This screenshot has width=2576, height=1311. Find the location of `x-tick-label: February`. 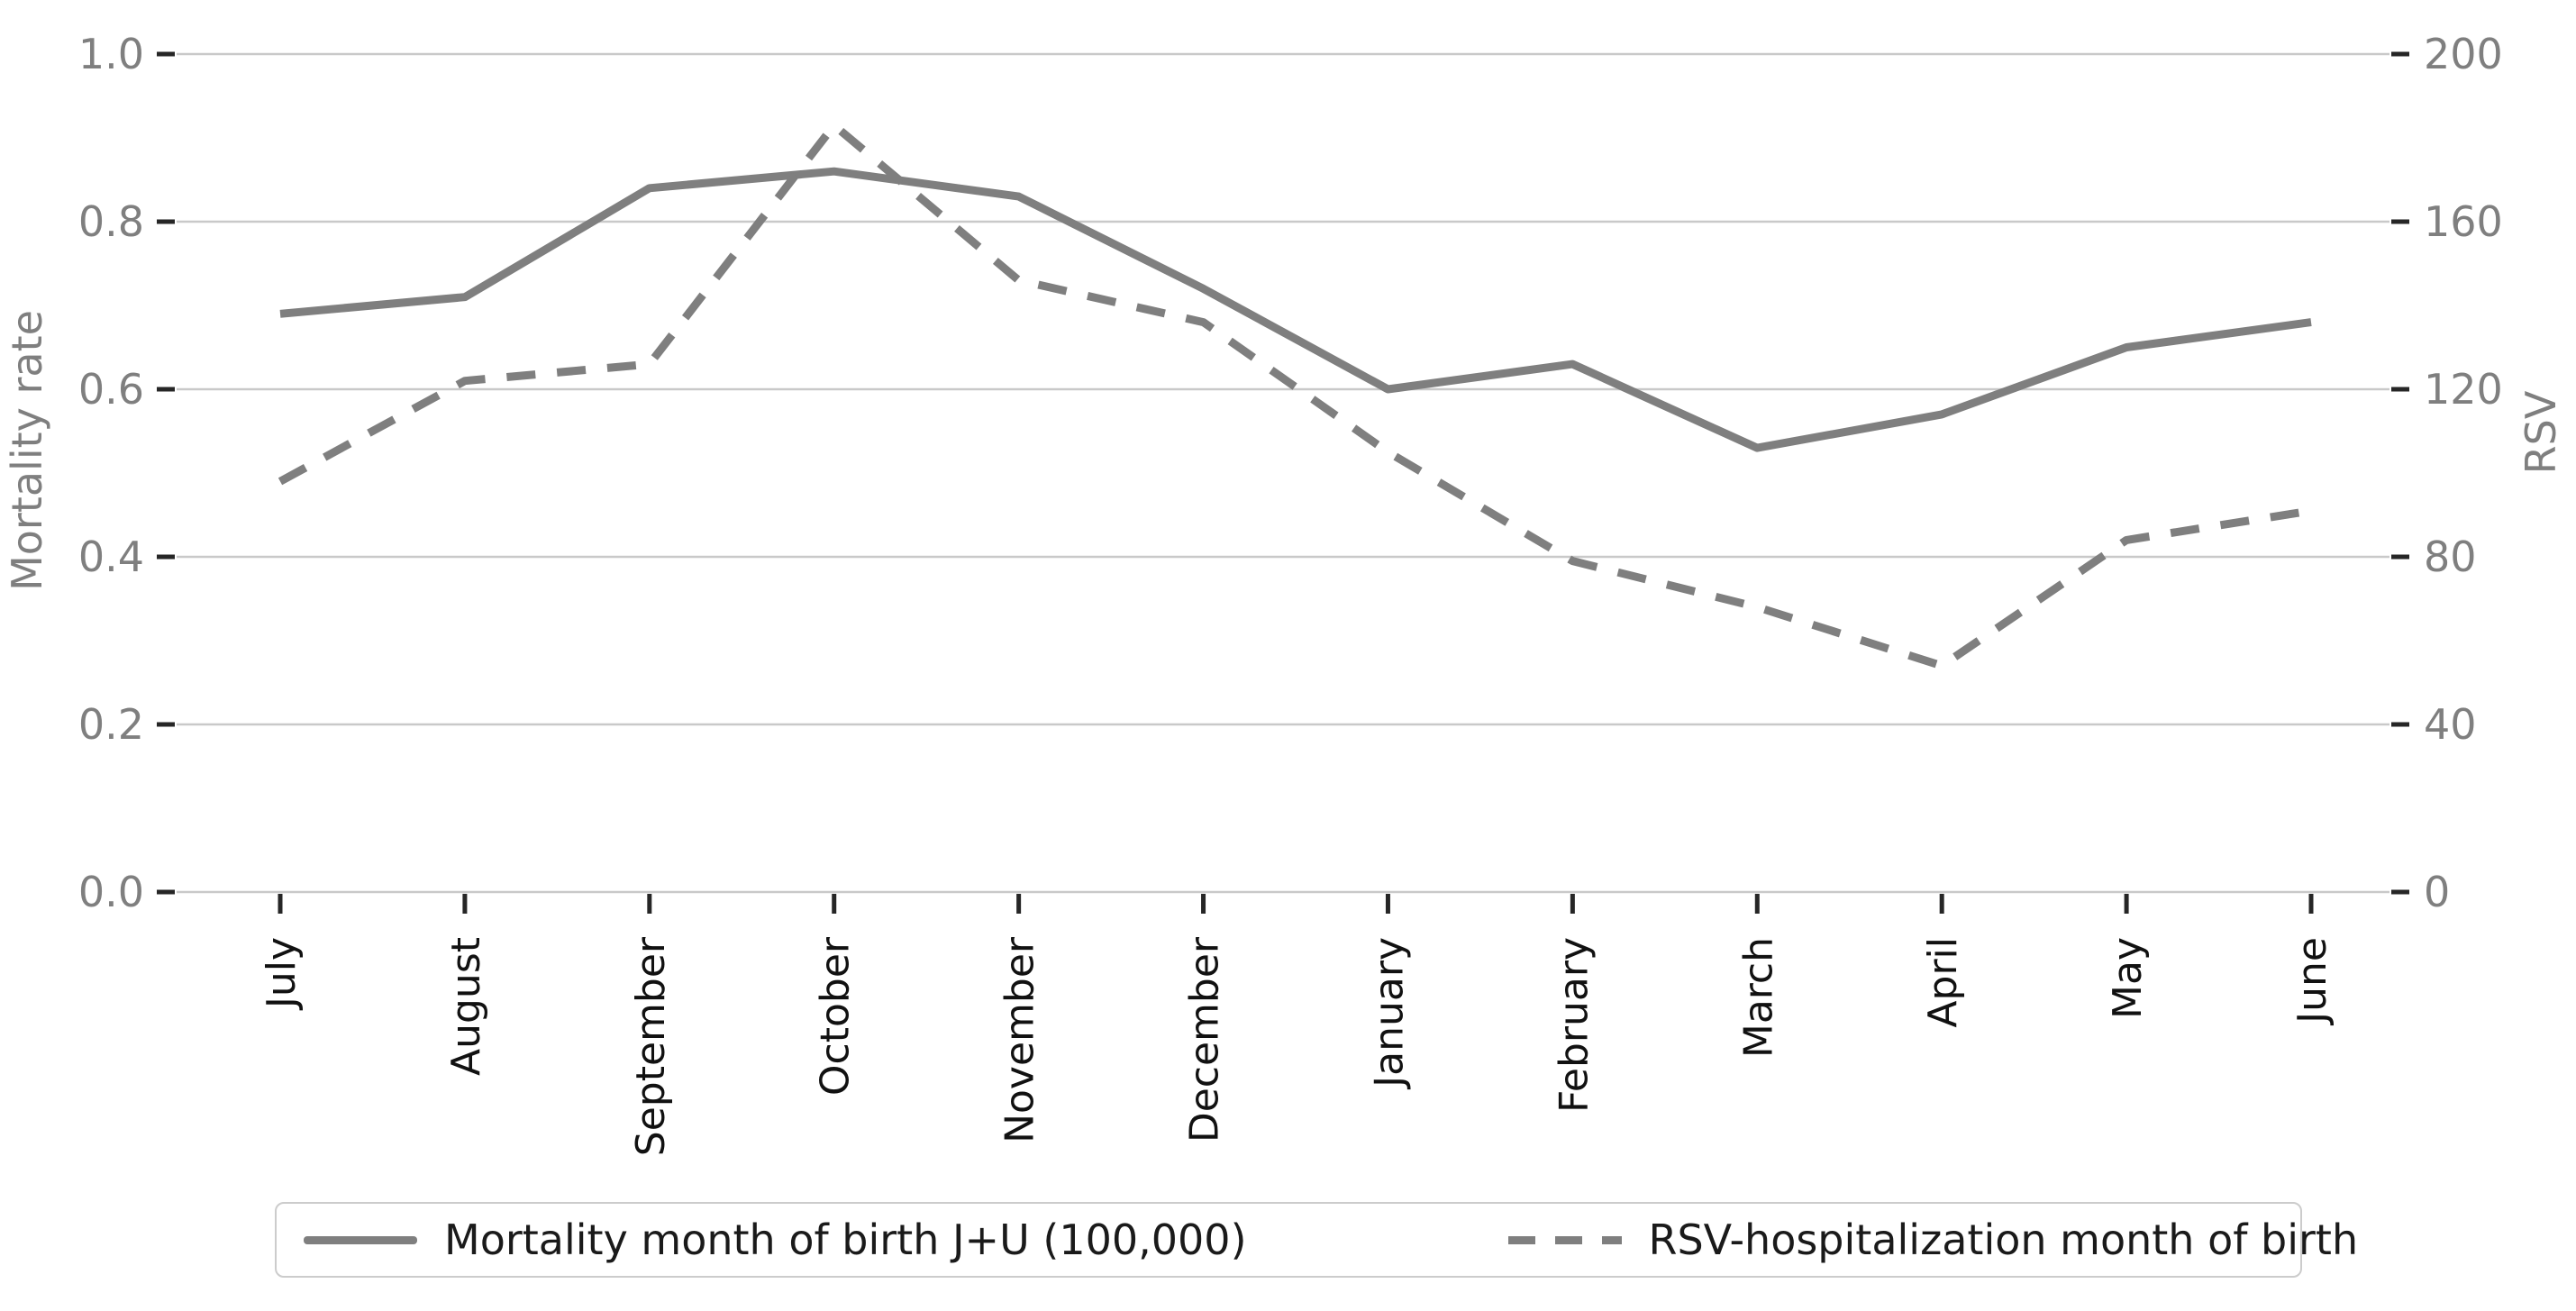

x-tick-label: February is located at coordinates (1574, 1025).